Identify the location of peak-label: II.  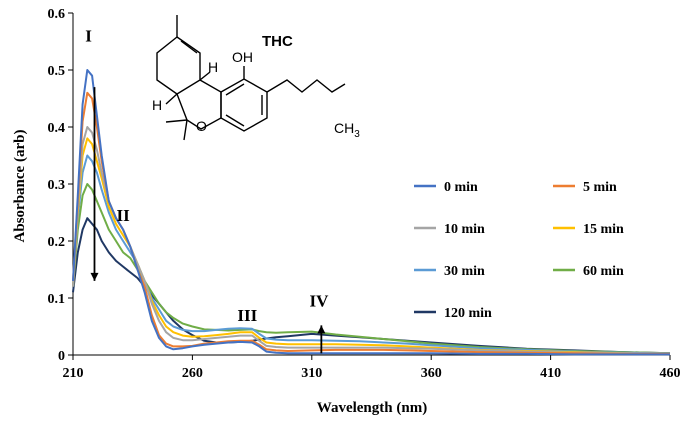
(124, 215).